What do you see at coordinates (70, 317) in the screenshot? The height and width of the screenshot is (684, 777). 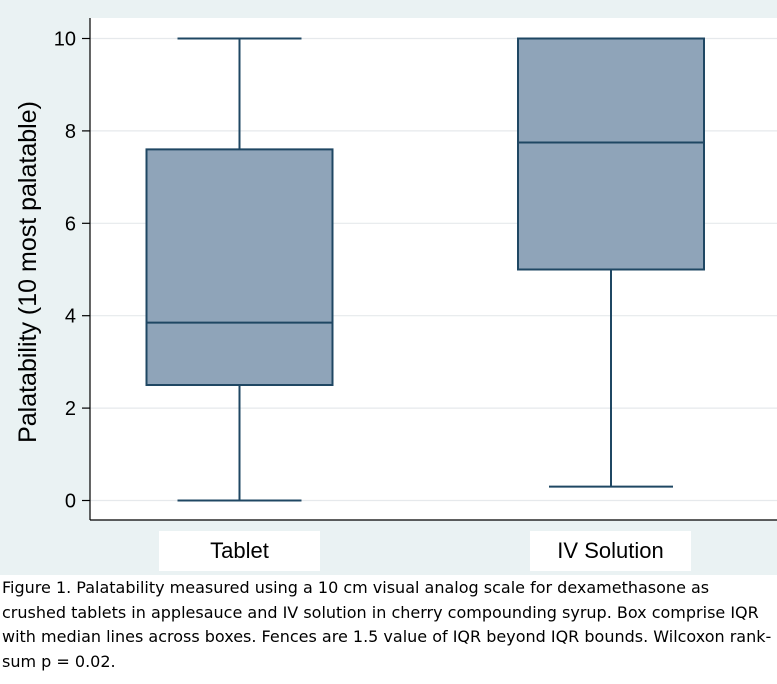 I see `y-tick-label: 4` at bounding box center [70, 317].